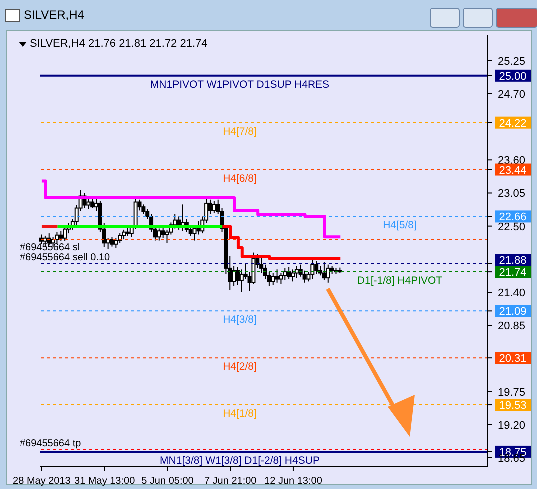  Describe the element at coordinates (240, 84) in the screenshot. I see `ref-line-label: MN1PIVOT W1PIVOT D1SUP H4RES` at that location.